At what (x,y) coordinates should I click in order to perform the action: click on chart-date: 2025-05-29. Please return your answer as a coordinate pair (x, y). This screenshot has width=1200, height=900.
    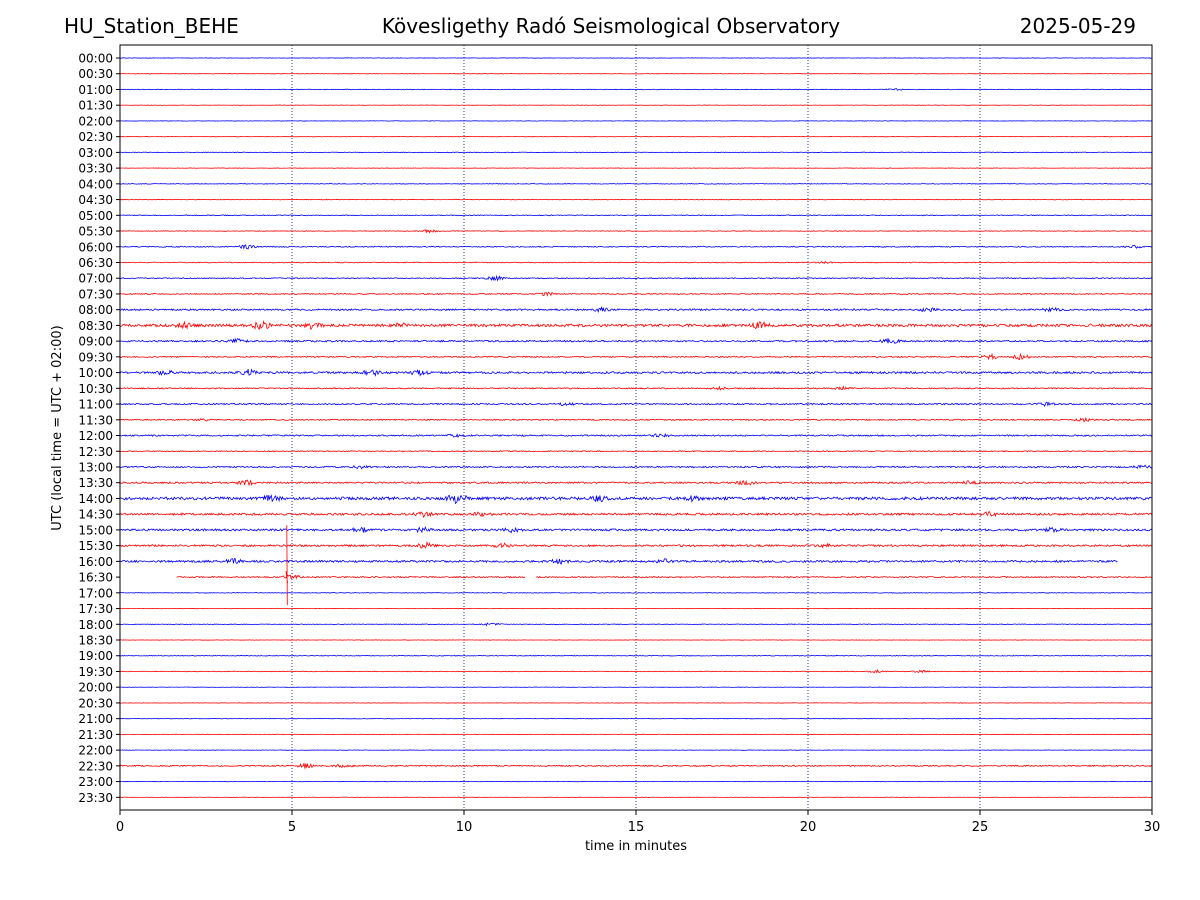
    Looking at the image, I should click on (1077, 26).